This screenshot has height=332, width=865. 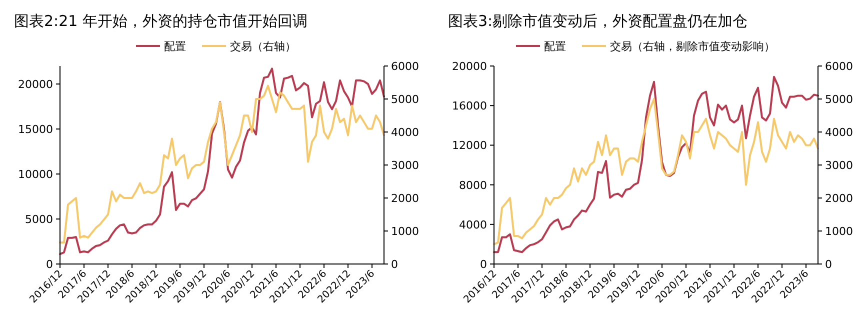 I want to click on y-tick-label: 8000, so click(x=473, y=185).